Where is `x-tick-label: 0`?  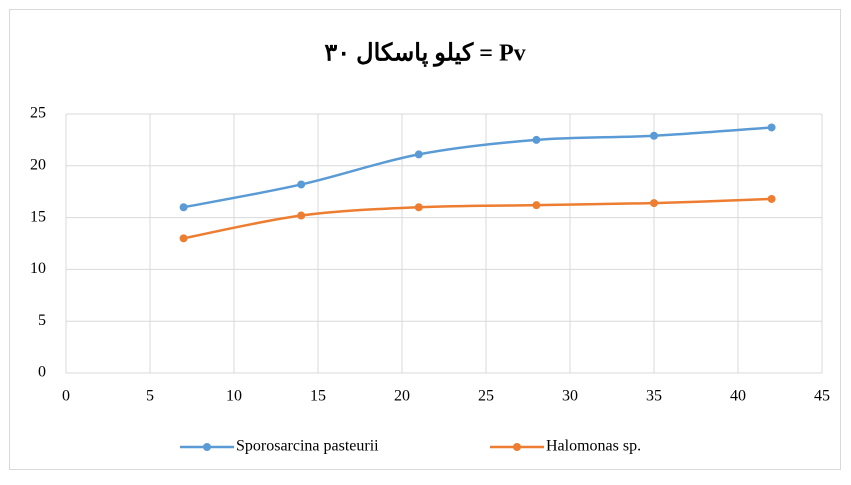 x-tick-label: 0 is located at coordinates (66, 396).